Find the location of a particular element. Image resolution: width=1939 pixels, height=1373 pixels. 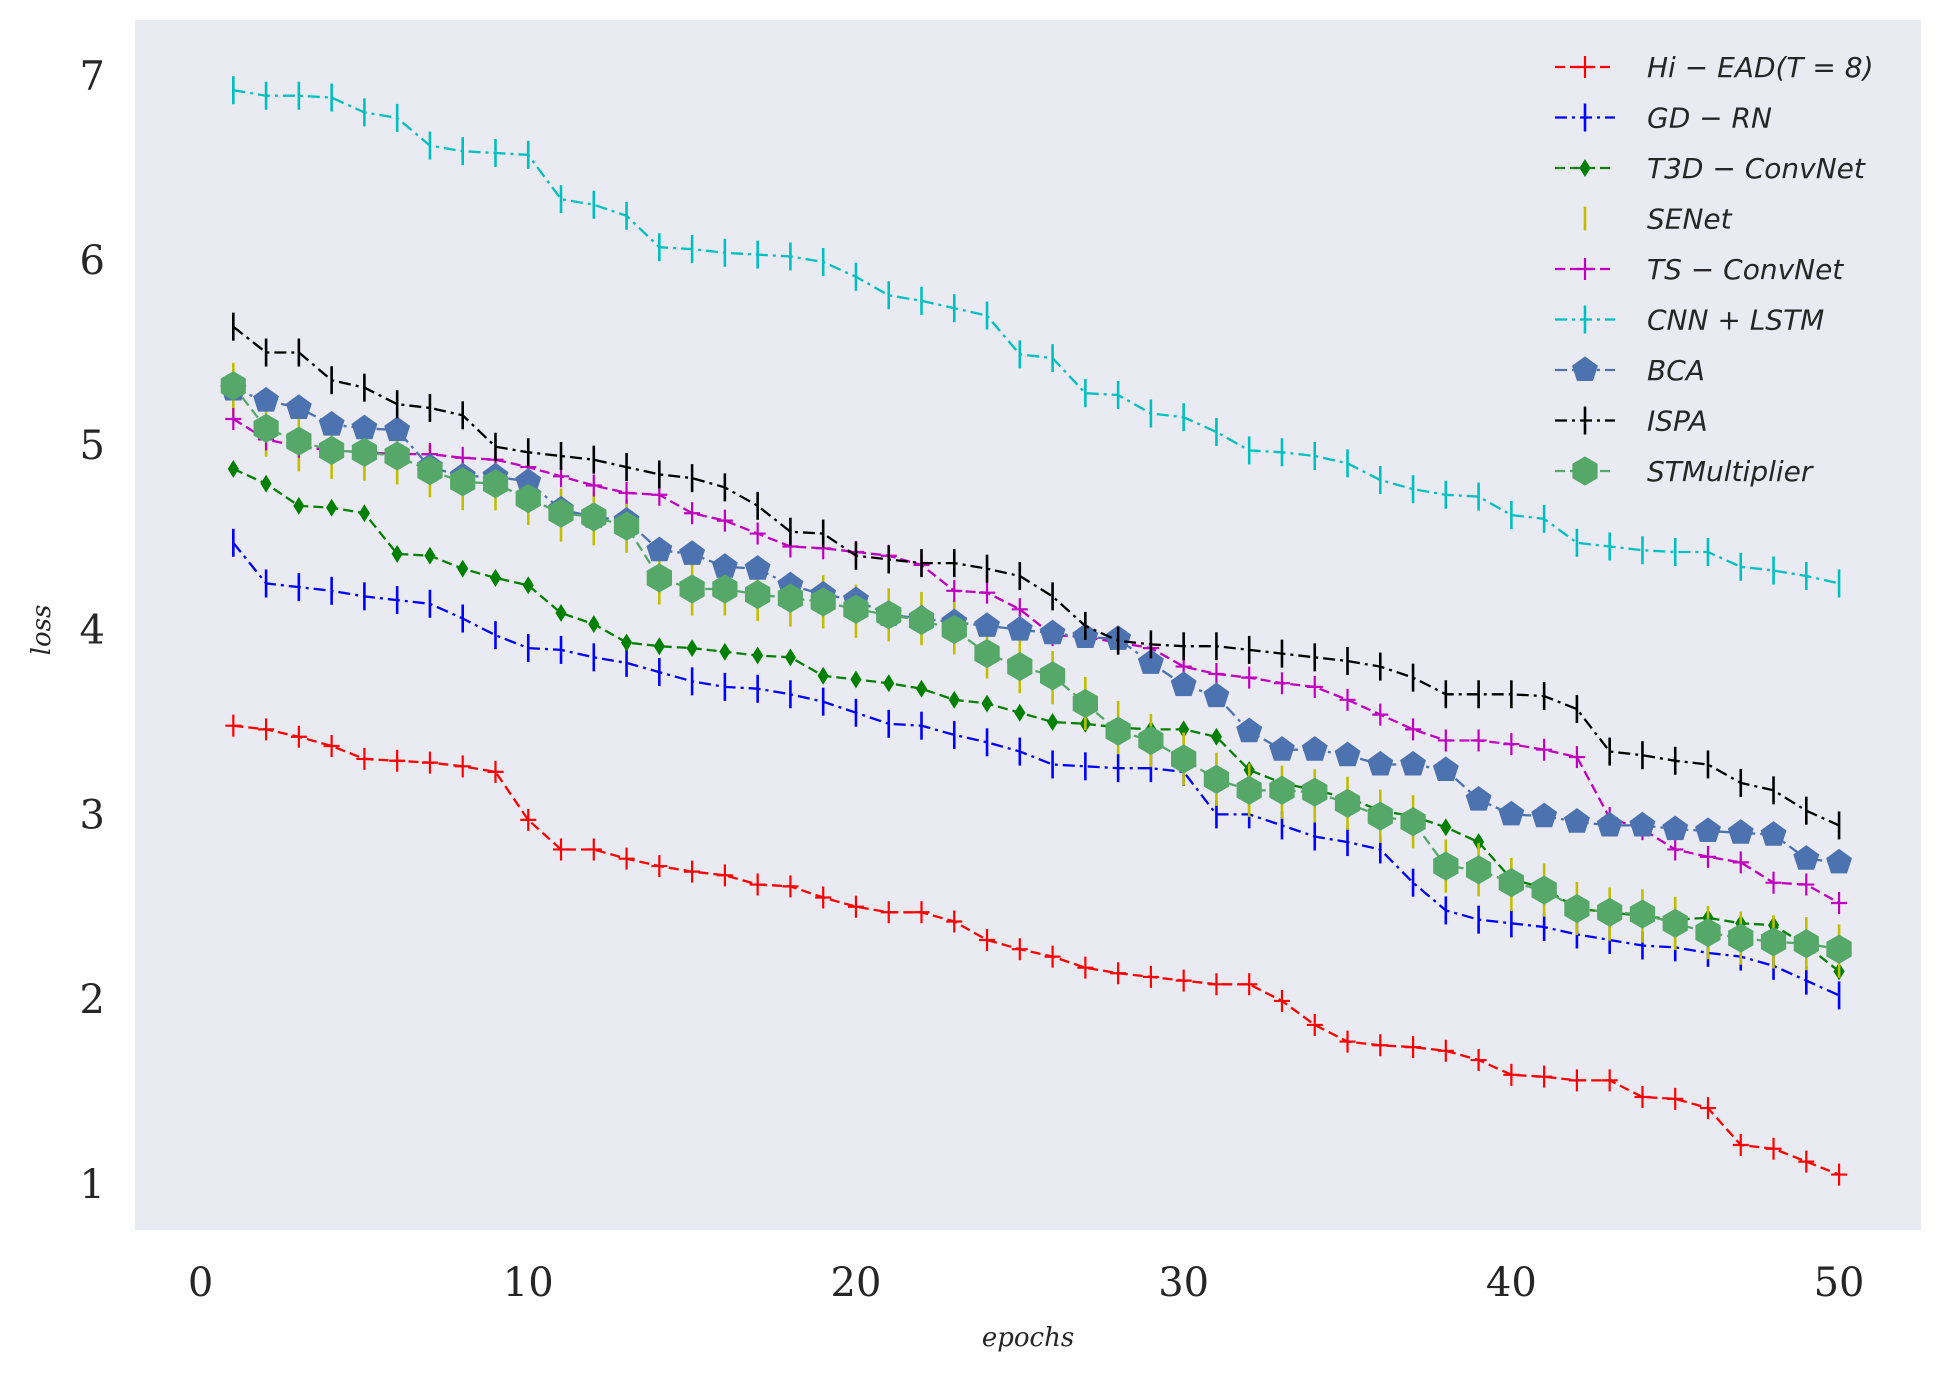

legend-entry: STMultiplier is located at coordinates (1684, 471).